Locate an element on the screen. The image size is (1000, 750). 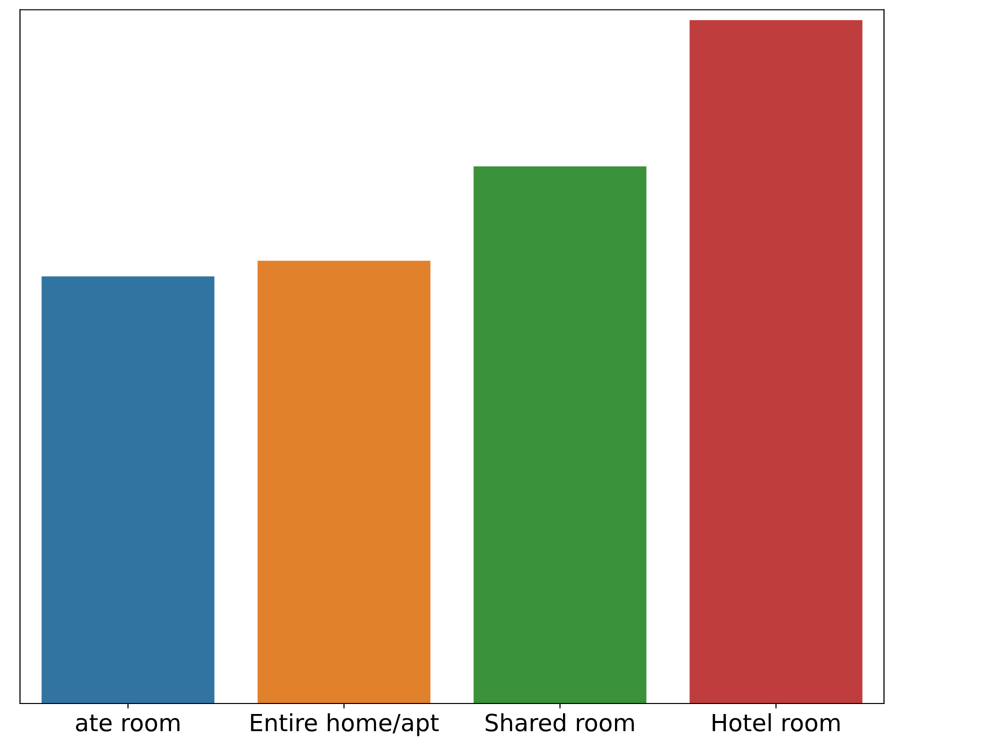
x-tick-label: ate room is located at coordinates (128, 723).